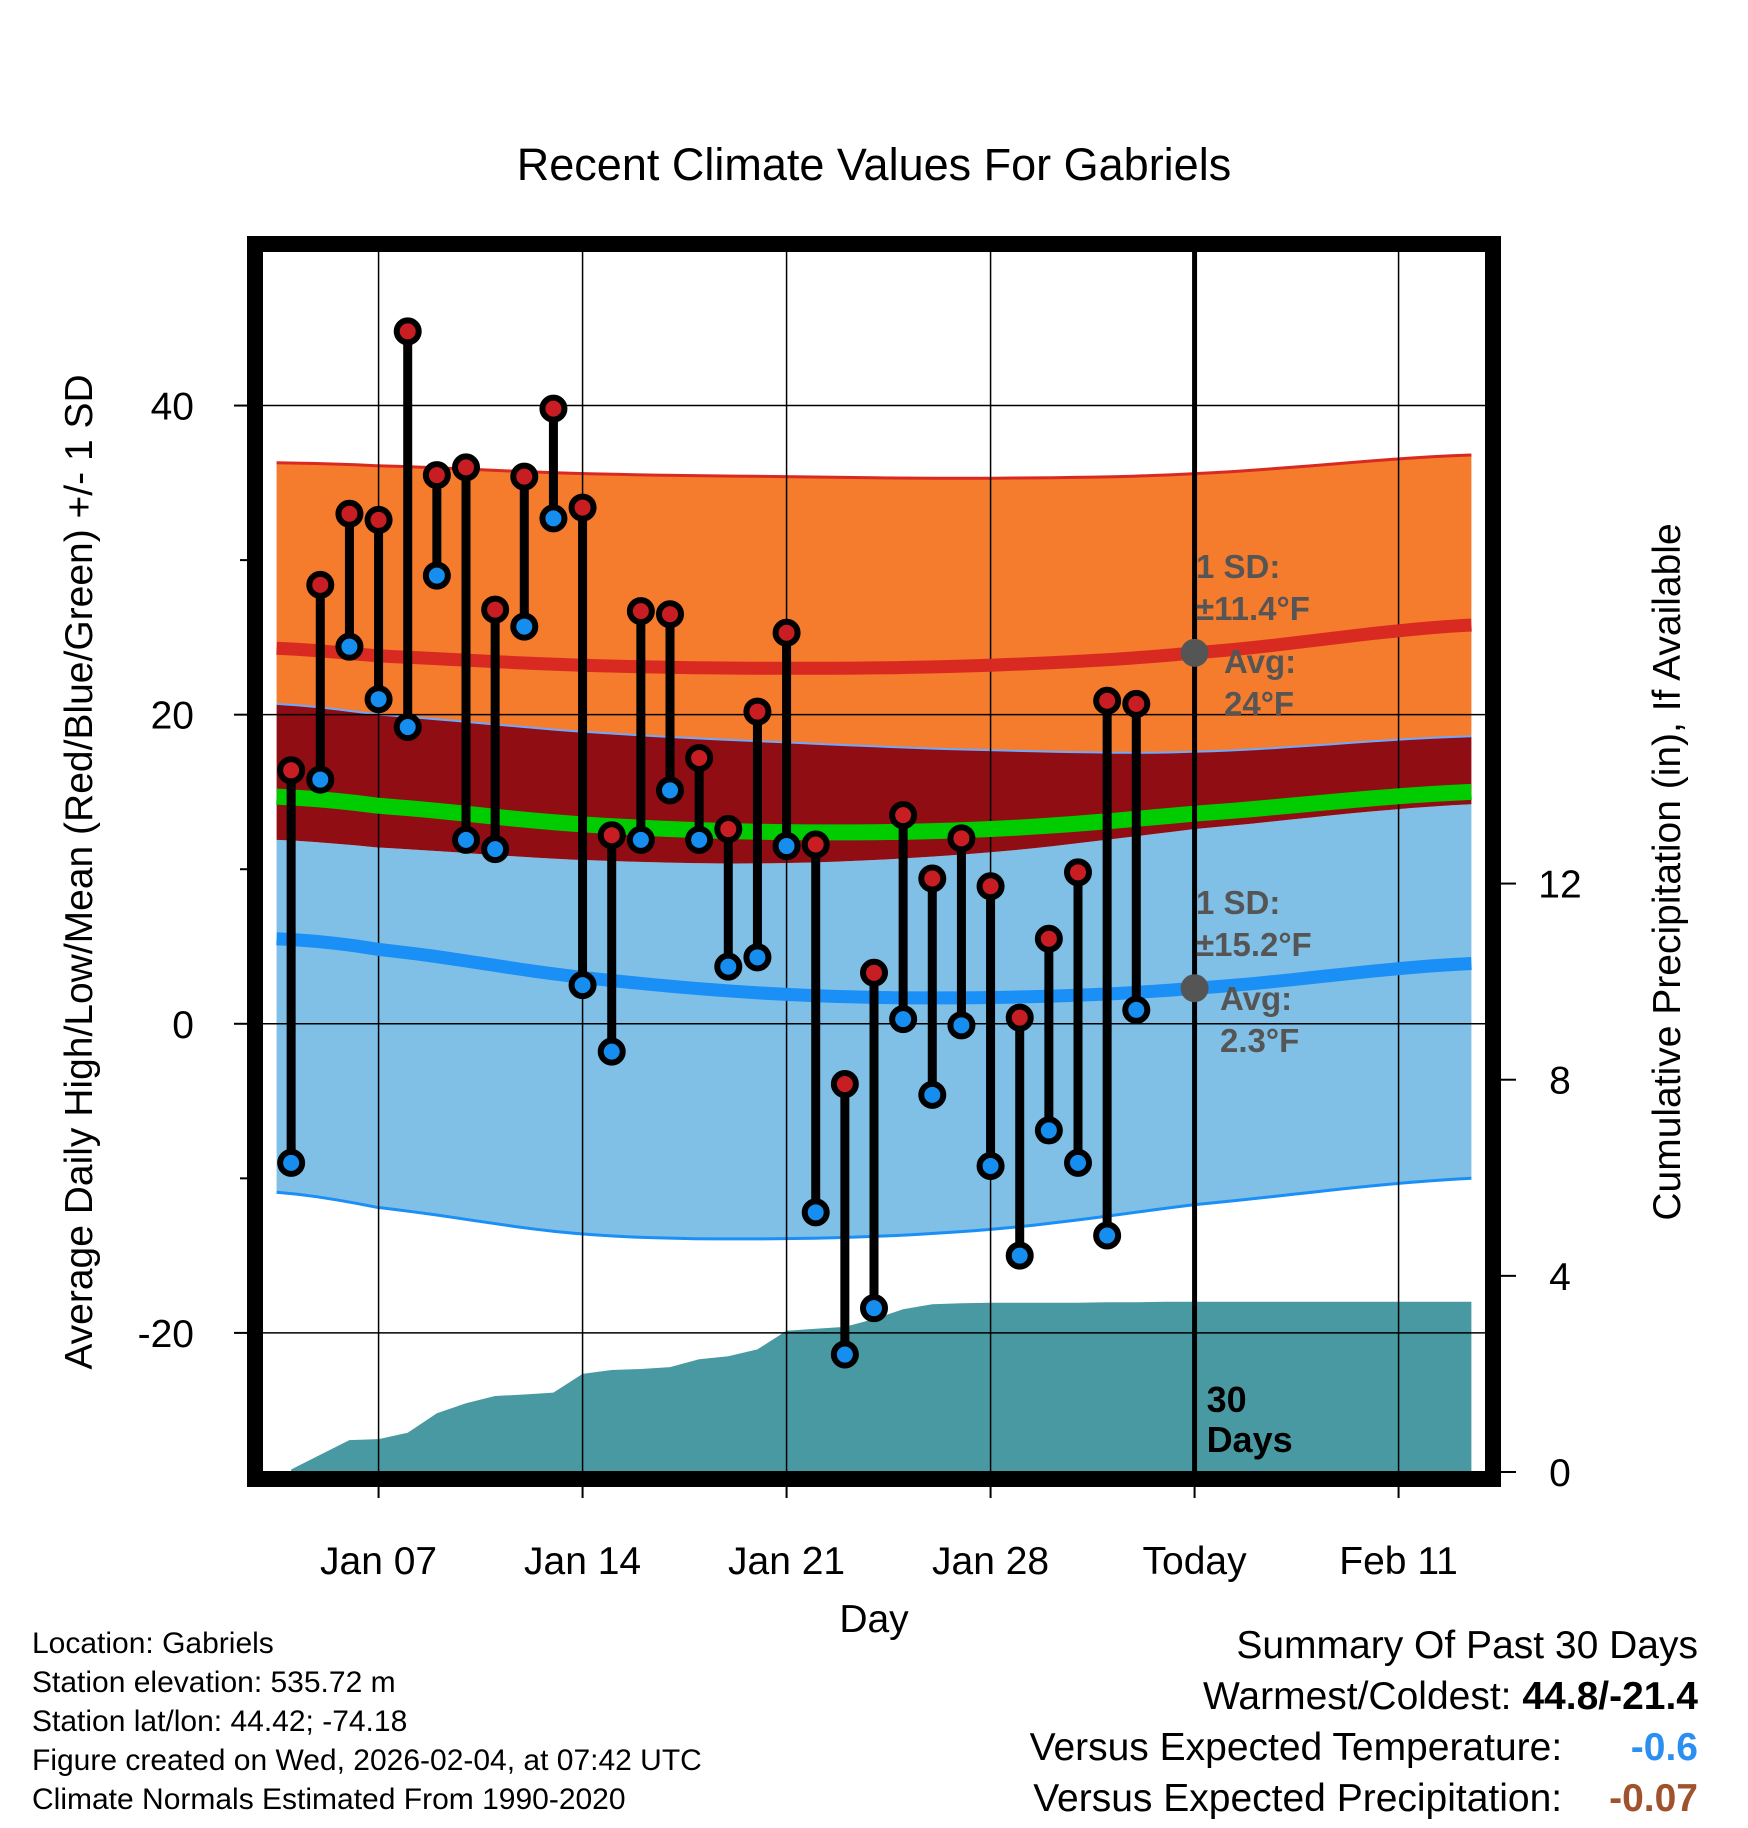 The image size is (1748, 1828). Describe the element at coordinates (153, 1643) in the screenshot. I see `location-text: Location: Gabriels` at that location.